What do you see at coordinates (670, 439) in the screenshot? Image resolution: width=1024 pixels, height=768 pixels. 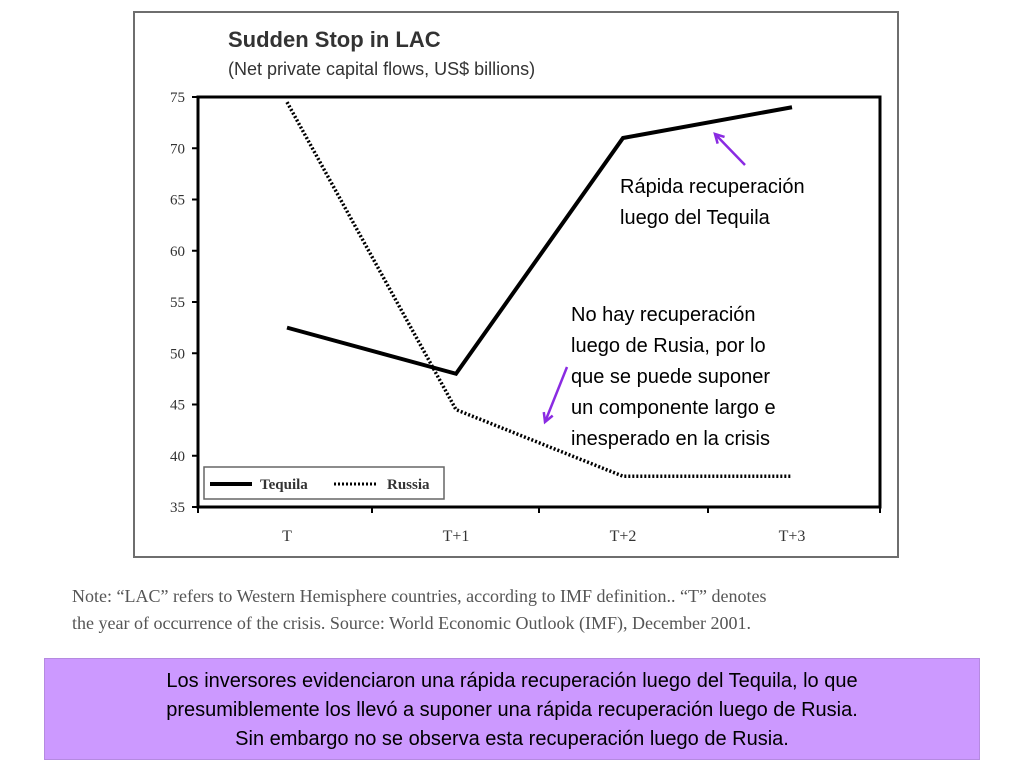 I see `annotation-russia-line: inesperado en la crisis` at bounding box center [670, 439].